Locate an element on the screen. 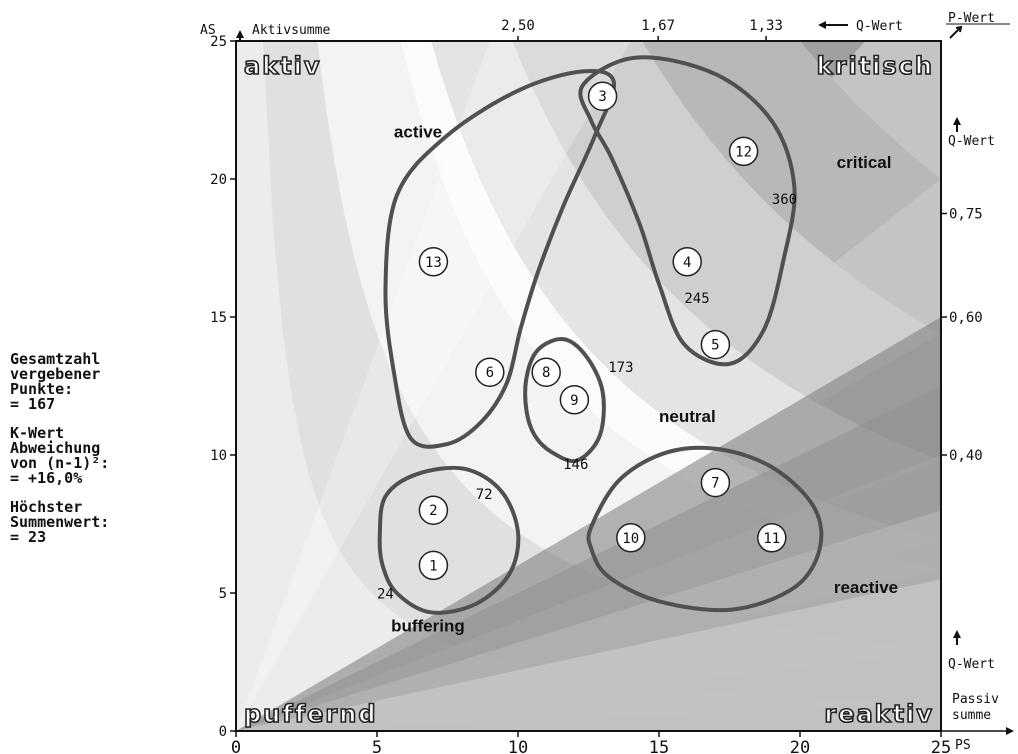  product-value-label: 173 is located at coordinates (620, 368).